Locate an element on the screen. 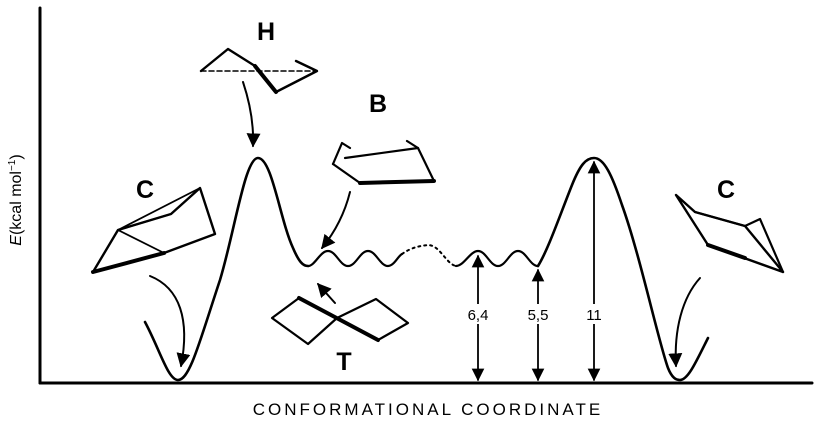 This screenshot has height=426, width=819. label-half-chair: H is located at coordinates (266, 32).